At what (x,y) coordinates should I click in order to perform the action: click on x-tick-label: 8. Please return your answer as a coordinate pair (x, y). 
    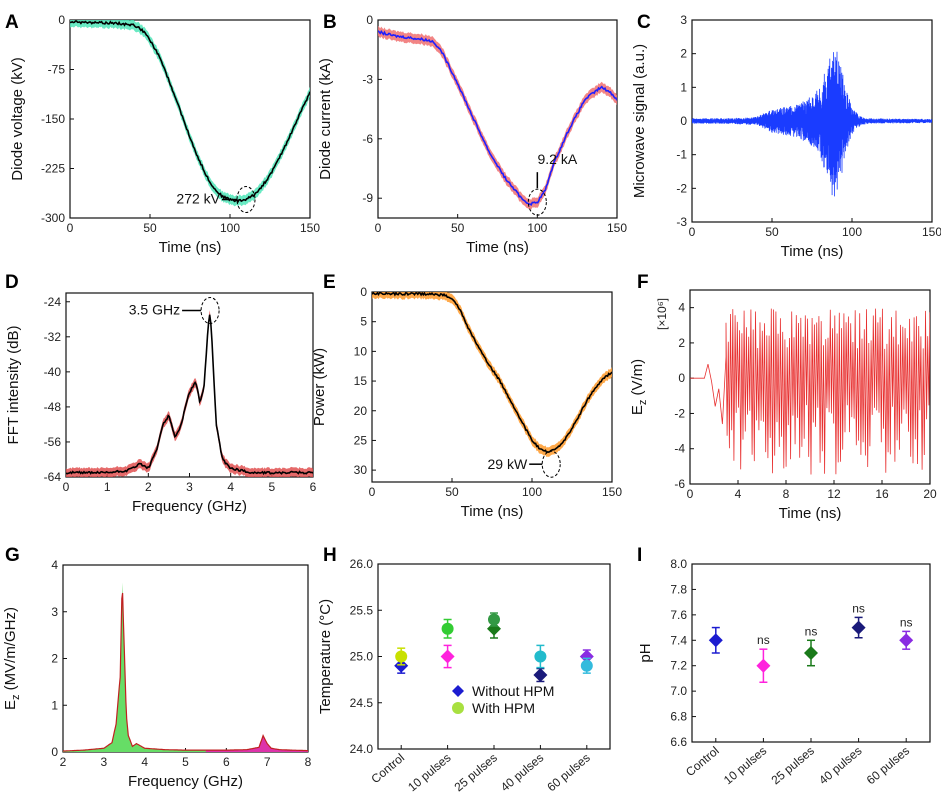
    Looking at the image, I should click on (308, 762).